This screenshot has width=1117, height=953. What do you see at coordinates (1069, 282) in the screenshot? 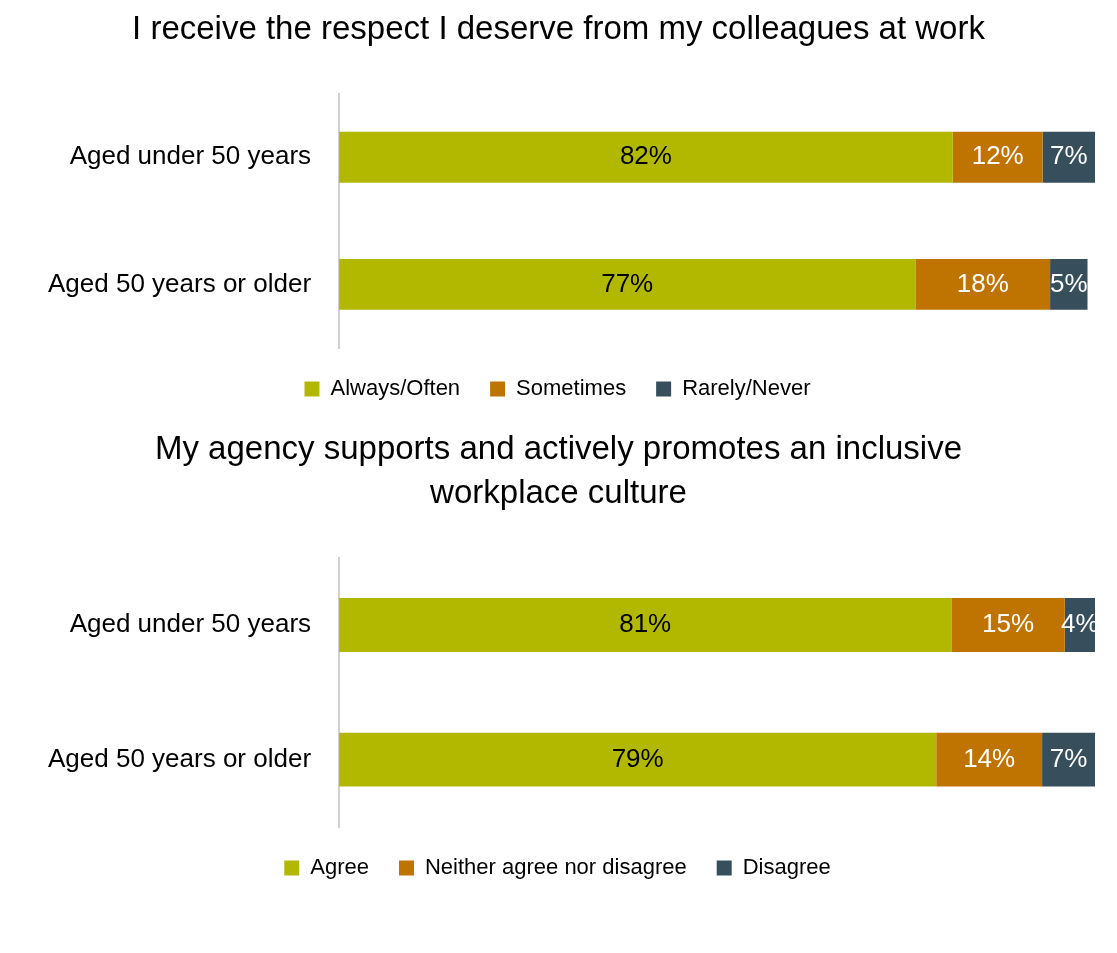
I see `data-label: 5%` at bounding box center [1069, 282].